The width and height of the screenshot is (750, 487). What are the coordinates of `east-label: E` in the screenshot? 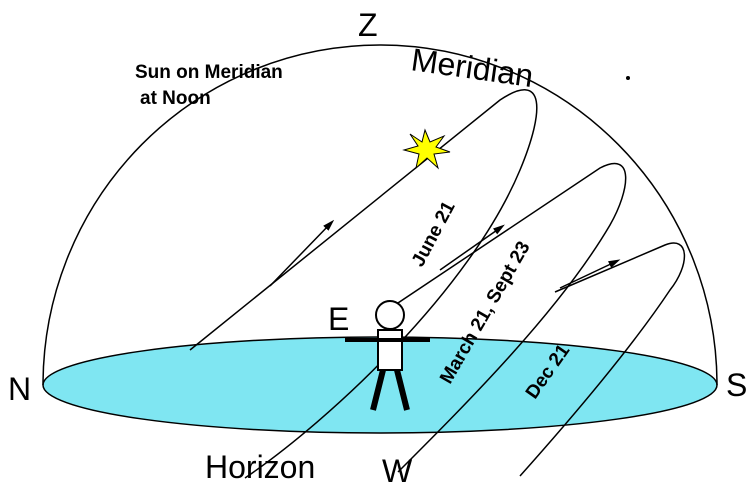 It's located at (338, 319).